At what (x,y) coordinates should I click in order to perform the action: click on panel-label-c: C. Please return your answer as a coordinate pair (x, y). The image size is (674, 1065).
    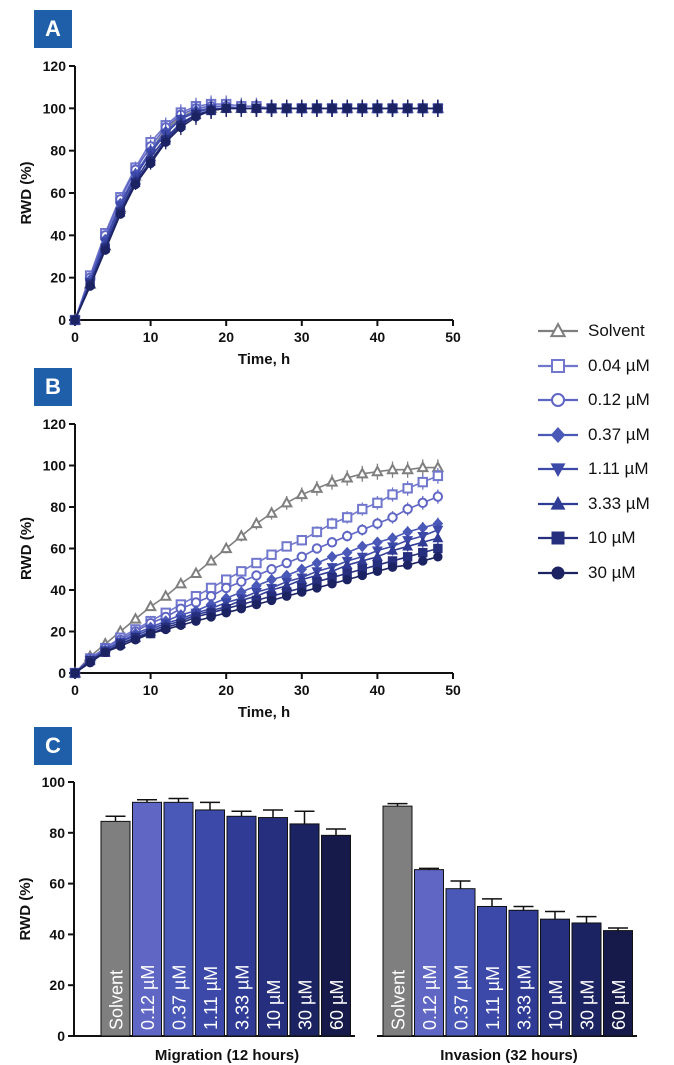
    Looking at the image, I should click on (53, 746).